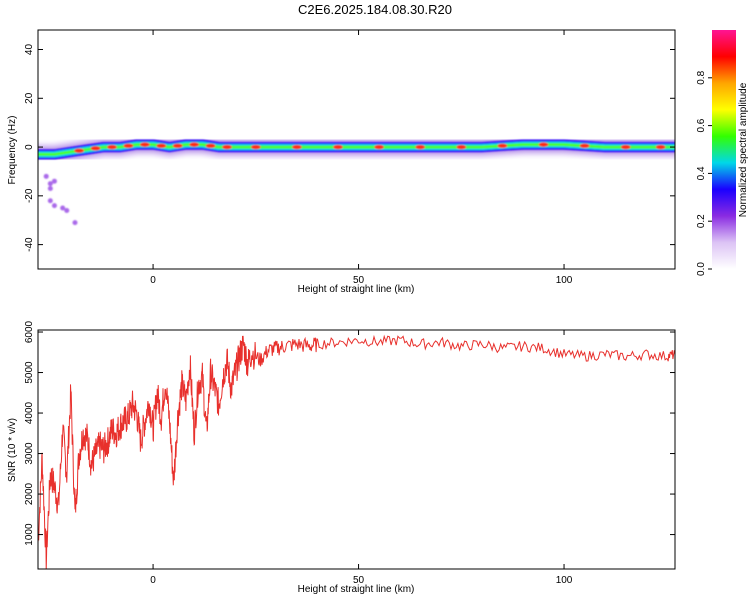 The image size is (750, 600). Describe the element at coordinates (701, 269) in the screenshot. I see `colorbar-tick-label: 0.0` at that location.